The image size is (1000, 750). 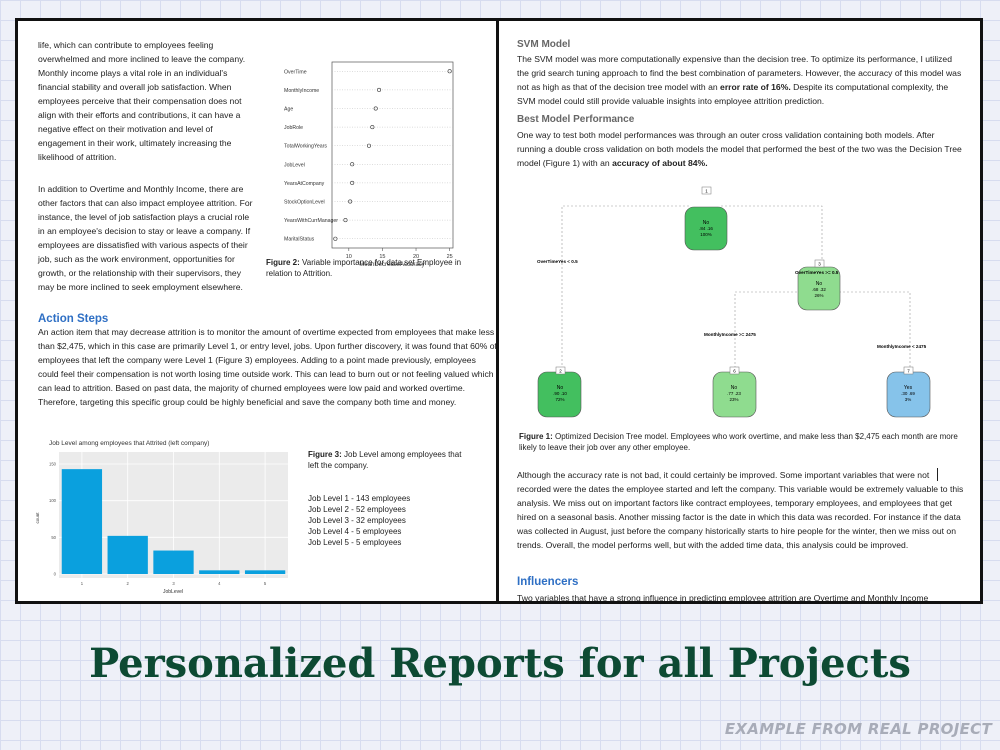 What do you see at coordinates (304, 203) in the screenshot?
I see `row-label: StockOptionLevel` at bounding box center [304, 203].